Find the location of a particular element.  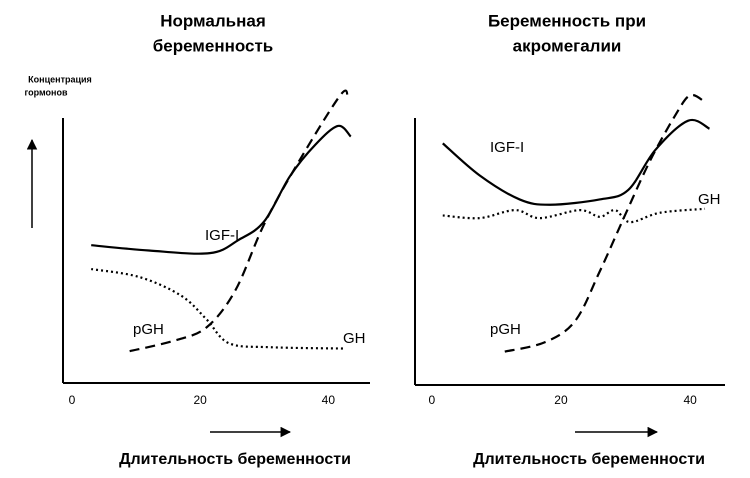

chart-title: акромегалии is located at coordinates (567, 45).